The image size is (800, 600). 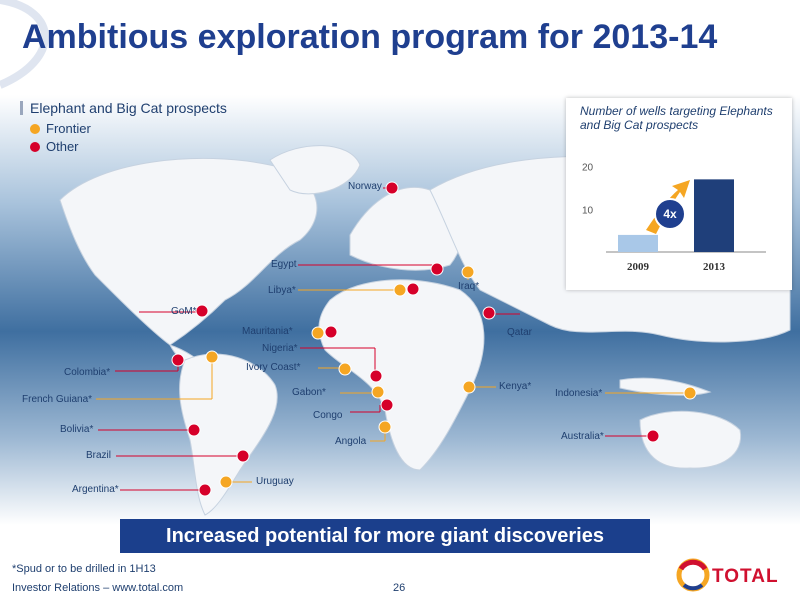 What do you see at coordinates (57, 399) in the screenshot?
I see `label-french-guiana: French Guiana*` at bounding box center [57, 399].